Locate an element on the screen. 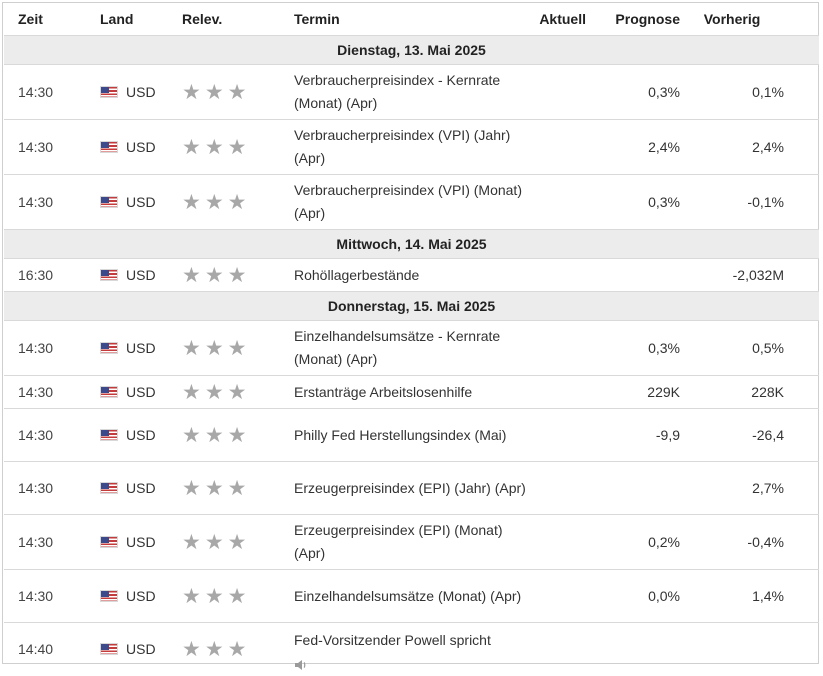  event-name-cell: Einzelhandelsumsätze (Monat) (Apr) is located at coordinates (412, 596).